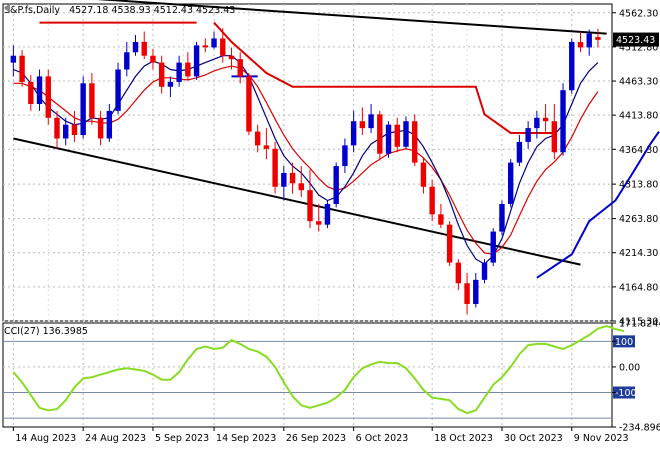 Image resolution: width=660 pixels, height=450 pixels. Describe the element at coordinates (384, 77) in the screenshot. I see `red-stop-line` at that location.